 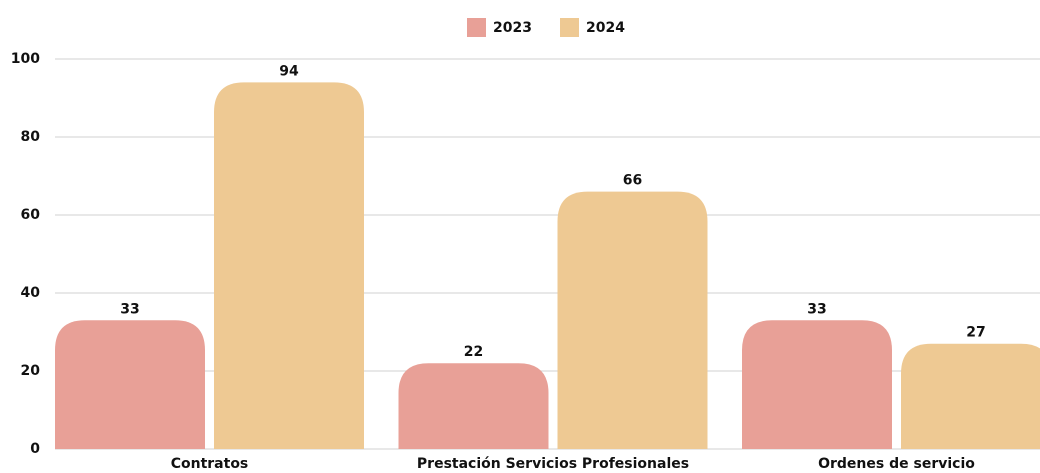 I want to click on legend-label: 2024, so click(x=605, y=28).